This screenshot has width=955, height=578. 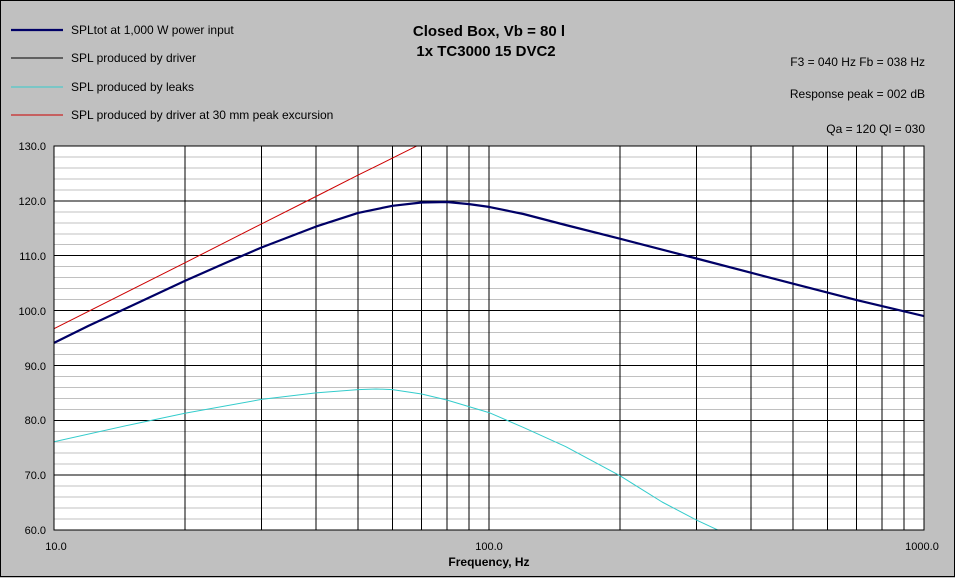 What do you see at coordinates (875, 129) in the screenshot?
I see `annotation-qa-ql: Qa = 120 Ql = 030` at bounding box center [875, 129].